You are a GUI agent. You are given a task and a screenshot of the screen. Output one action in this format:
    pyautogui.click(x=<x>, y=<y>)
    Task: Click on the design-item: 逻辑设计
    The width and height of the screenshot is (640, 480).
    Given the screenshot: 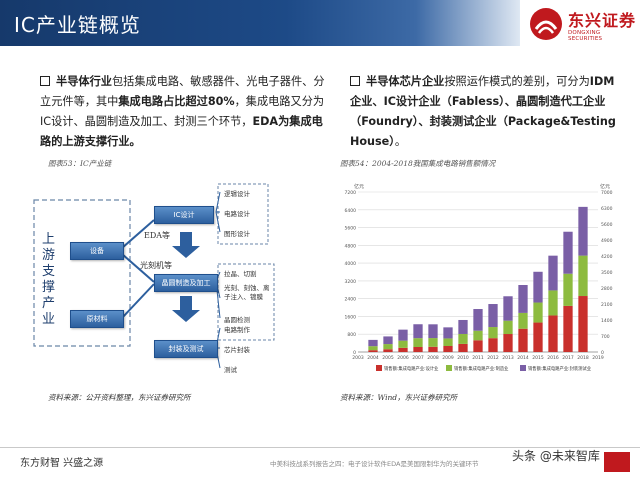 What is the action you would take?
    pyautogui.click(x=237, y=194)
    